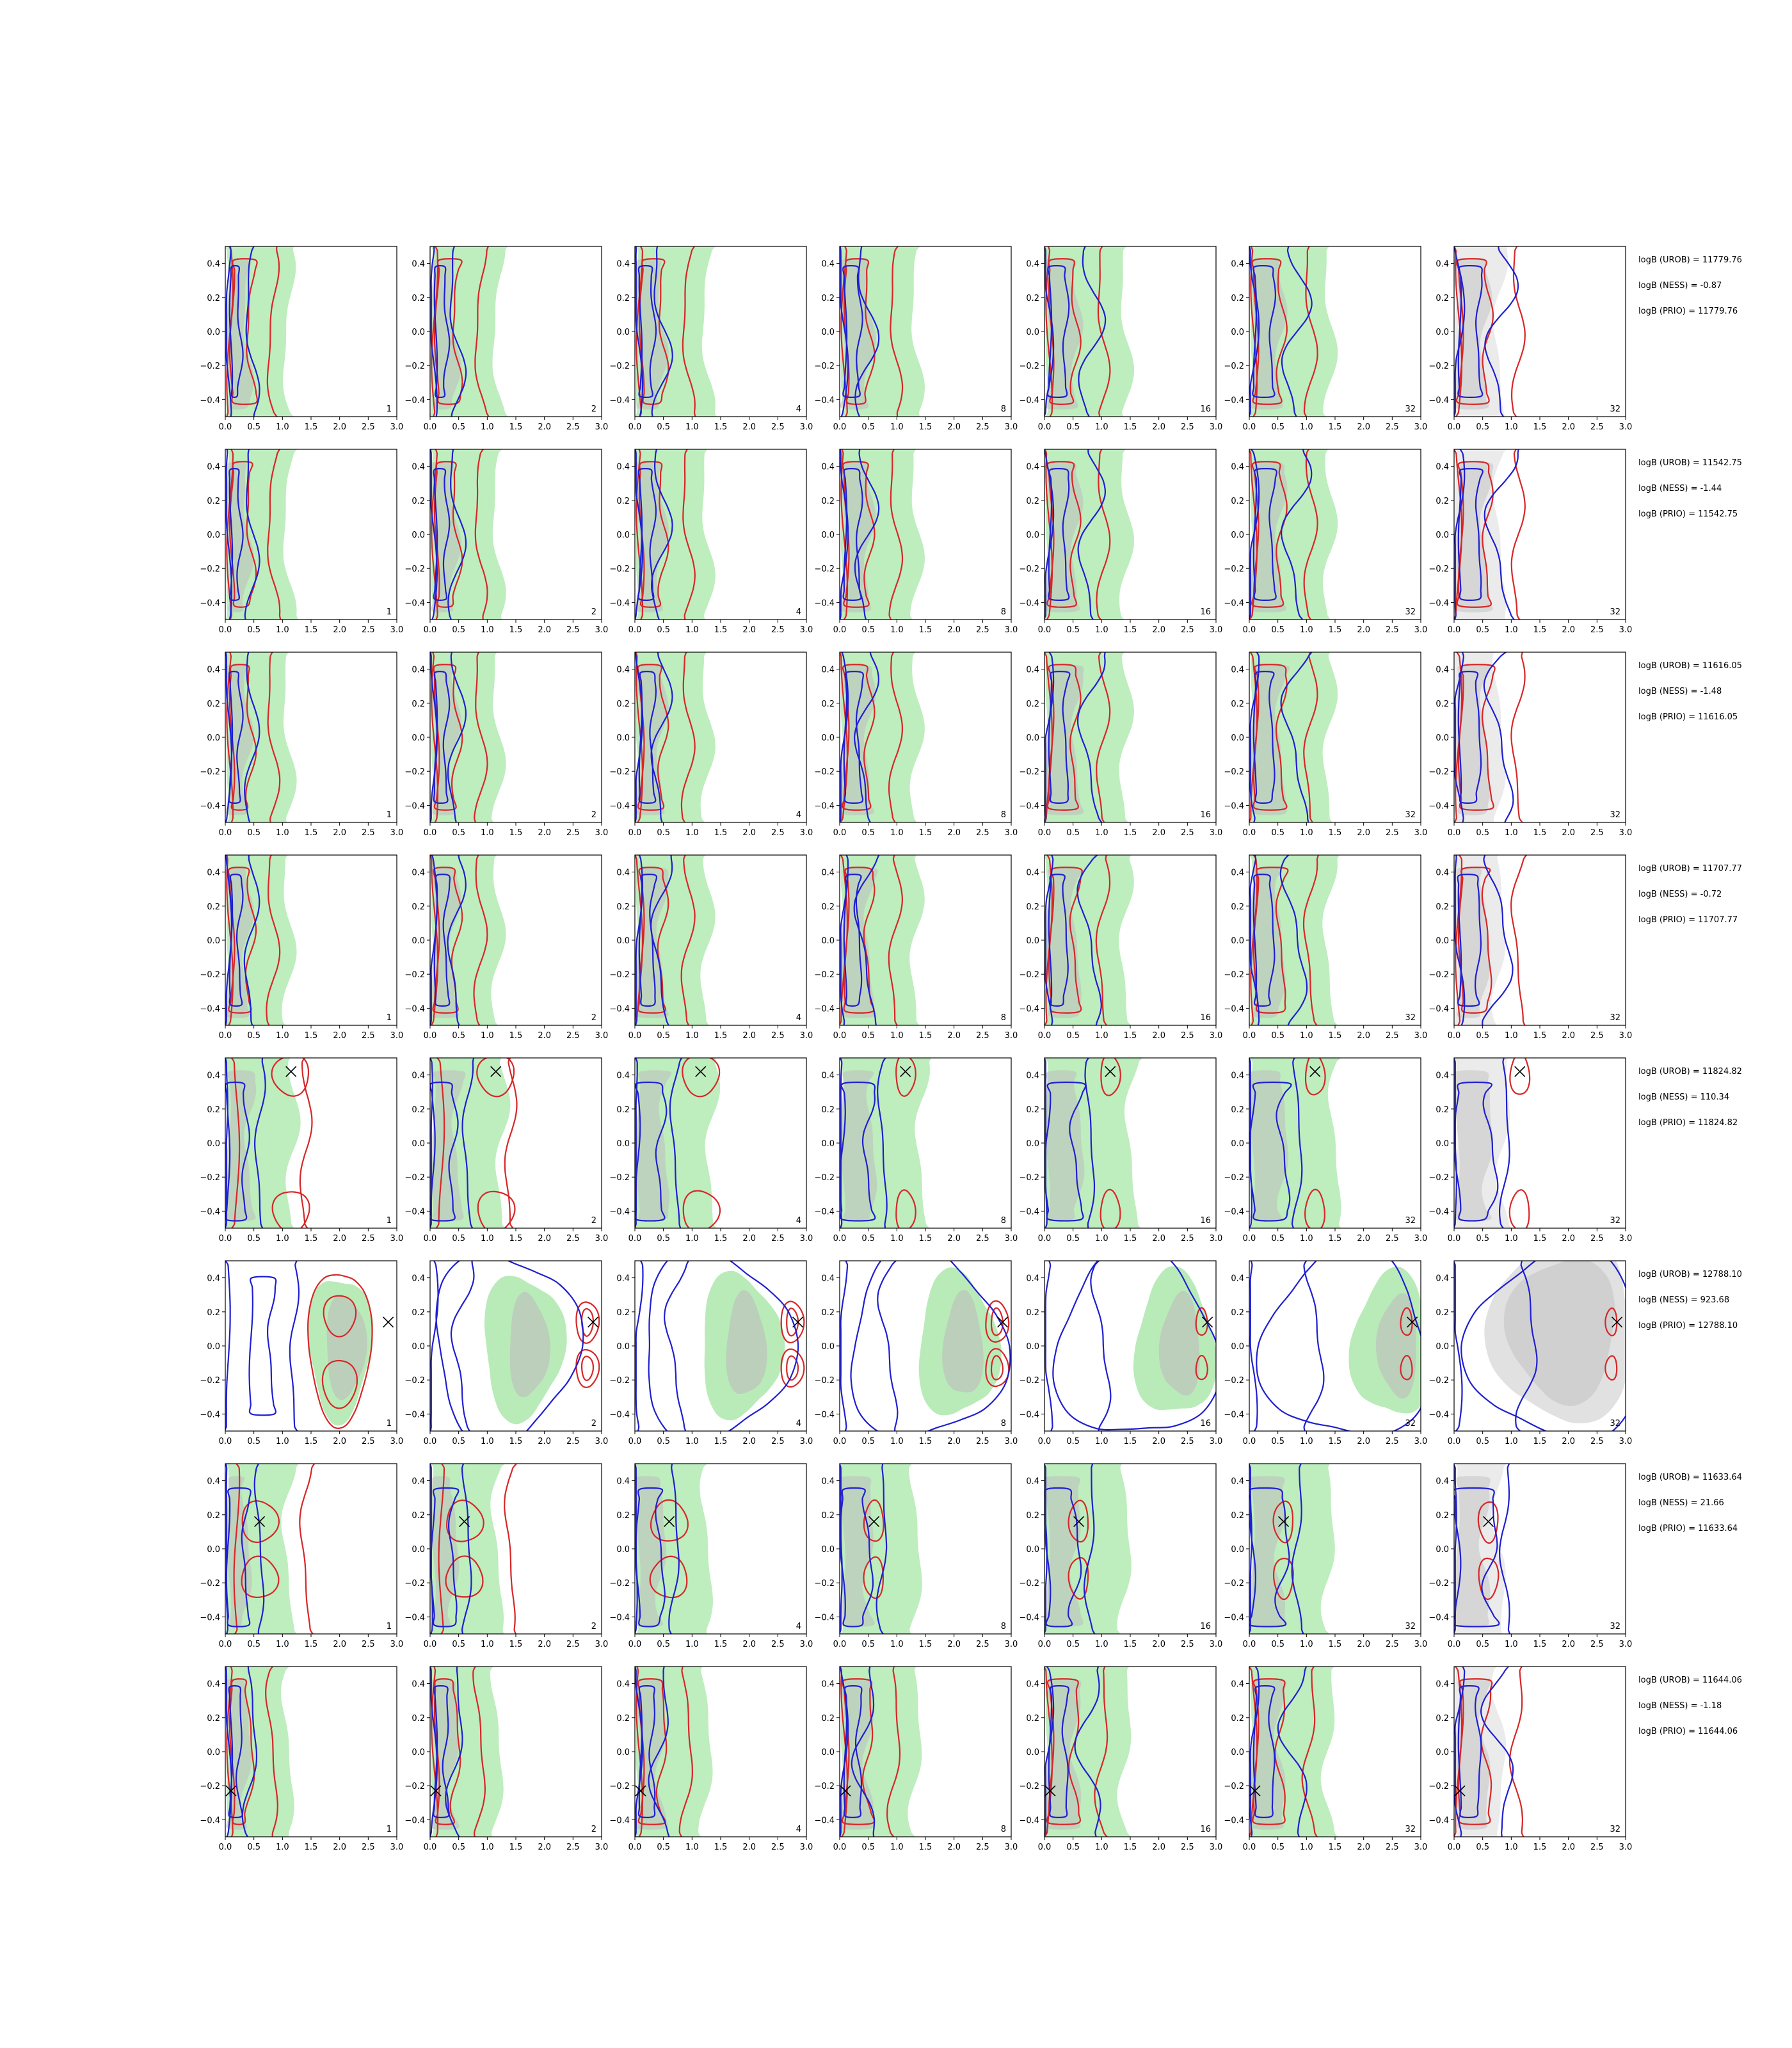 This screenshot has height=2048, width=1792. What do you see at coordinates (1110, 1208) in the screenshot?
I see `red-contour-lower` at bounding box center [1110, 1208].